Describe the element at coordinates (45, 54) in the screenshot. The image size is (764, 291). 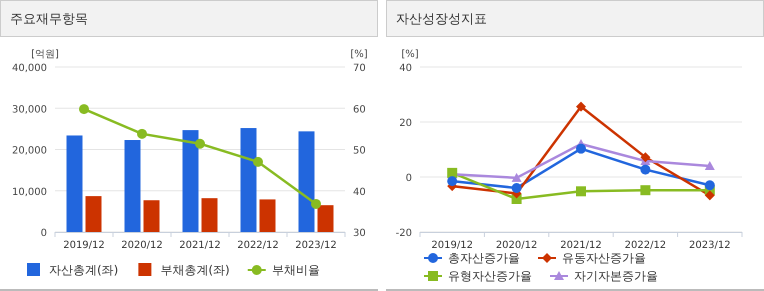
I see `y-axis-title: [억원]` at that location.